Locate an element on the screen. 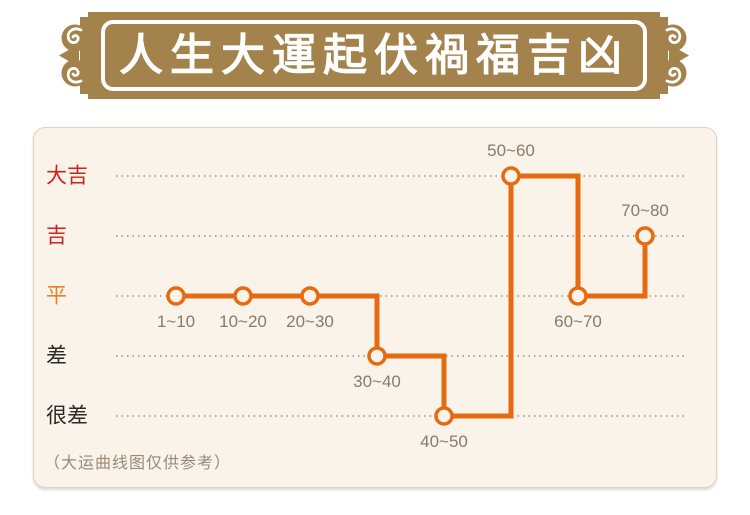 Image resolution: width=750 pixels, height=515 pixels. chart-footnote: （大运曲线图仅供参考） is located at coordinates (138, 463).